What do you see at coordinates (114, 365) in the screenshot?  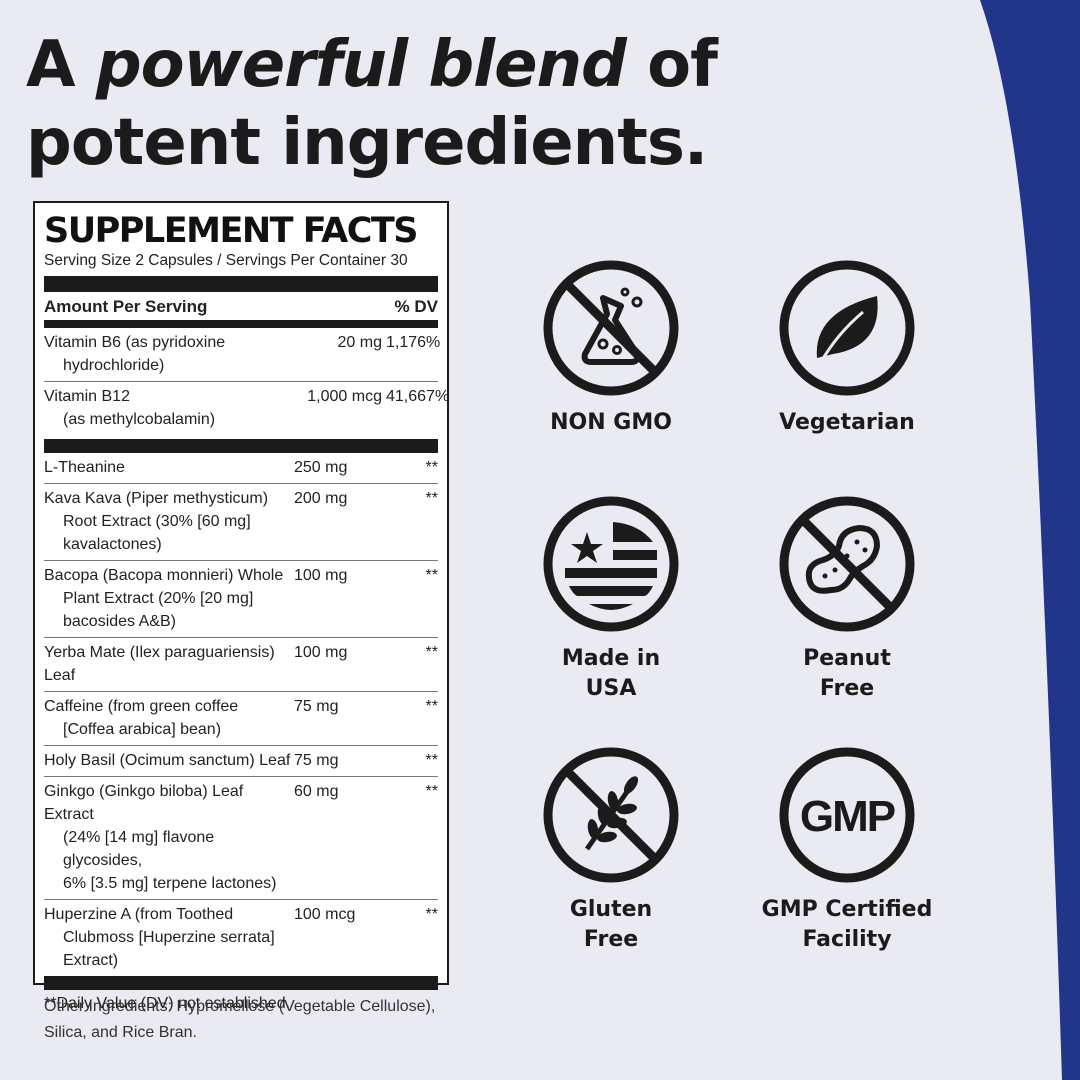 I see `name-line: hydrochloride)` at bounding box center [114, 365].